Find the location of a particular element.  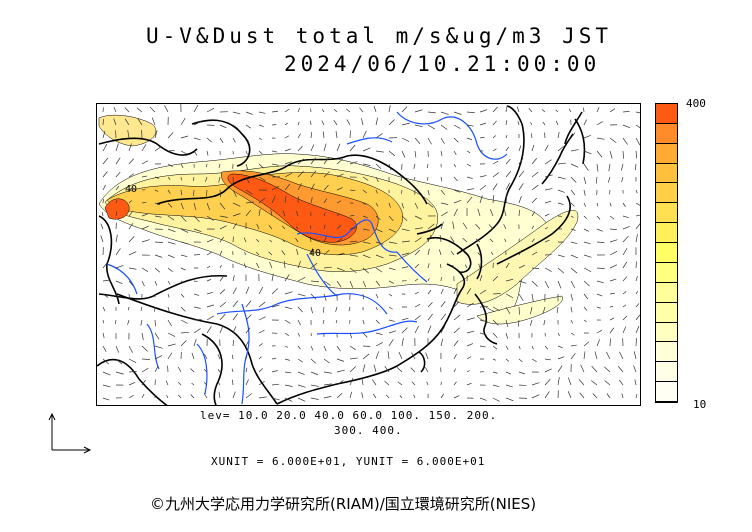

contour-levels-line1: lev= 10.0 20.0 40.0 60.0 100. 150. 200. is located at coordinates (349, 415).